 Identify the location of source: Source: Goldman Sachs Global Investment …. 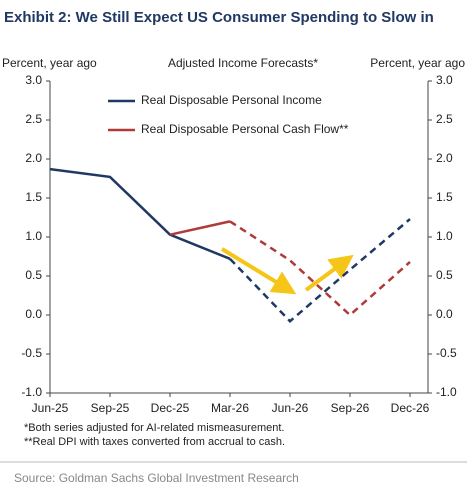
(156, 478).